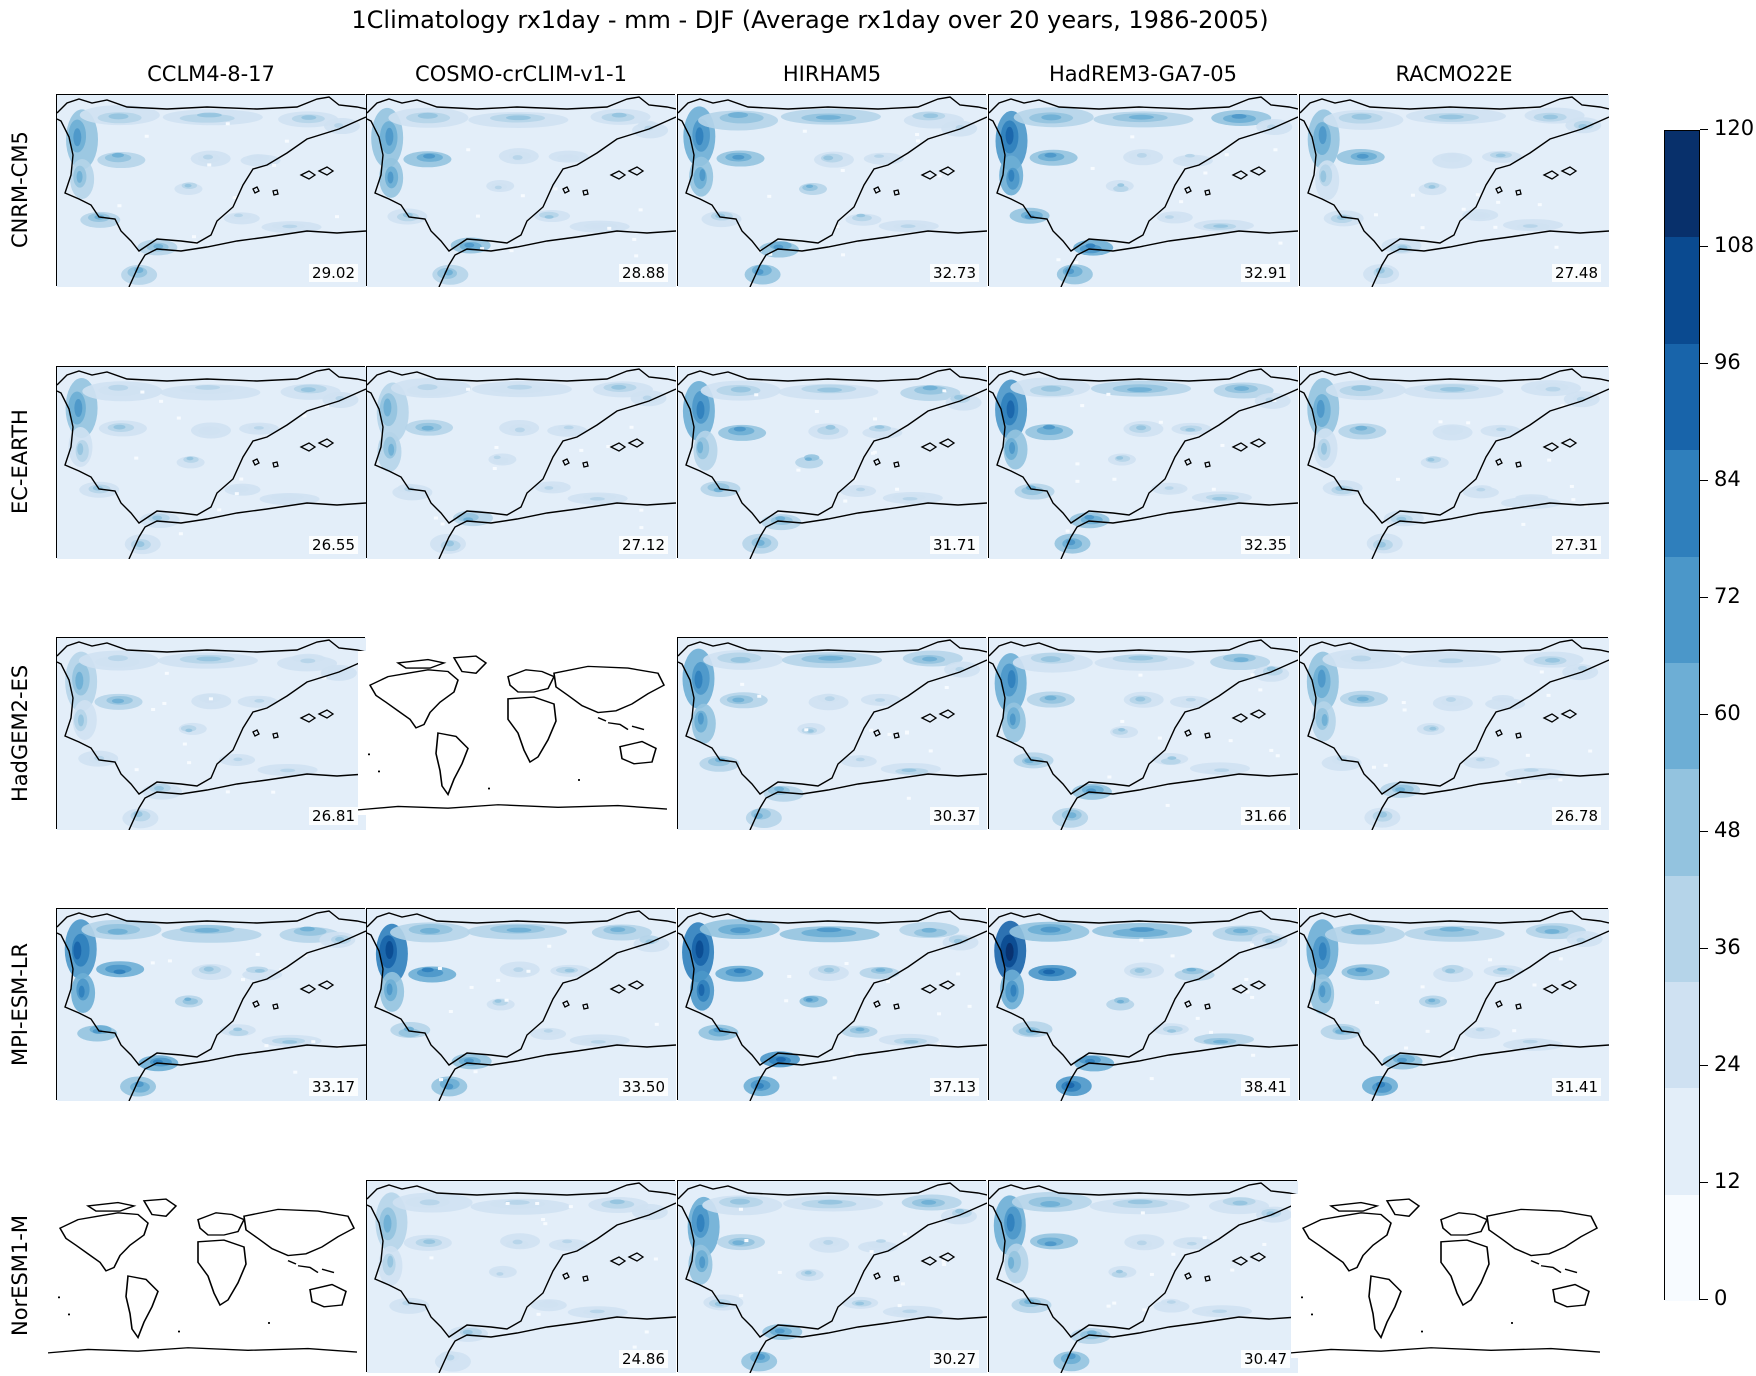 This screenshot has width=1756, height=1376. Describe the element at coordinates (832, 74) in the screenshot. I see `column-label: HIRHAM5` at that location.